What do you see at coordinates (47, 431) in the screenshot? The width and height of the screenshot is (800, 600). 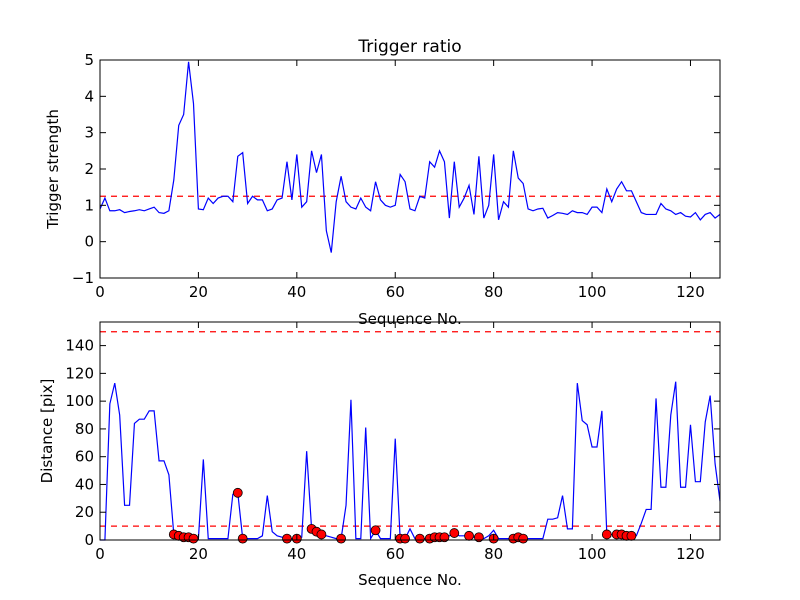 I see `y-axis-label: Distance [pix]` at bounding box center [47, 431].